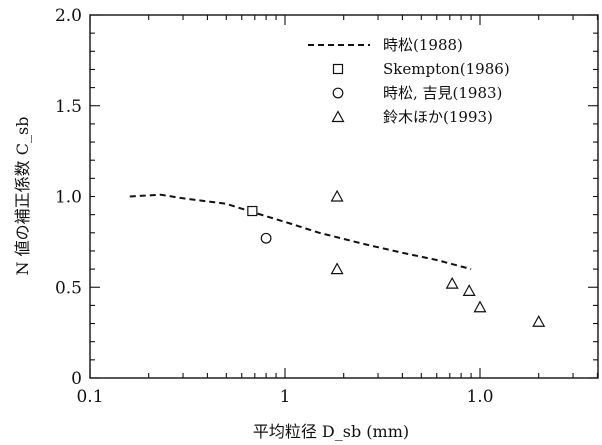 This screenshot has width=602, height=445. Describe the element at coordinates (338, 69) in the screenshot. I see `legend-marker-square` at that location.